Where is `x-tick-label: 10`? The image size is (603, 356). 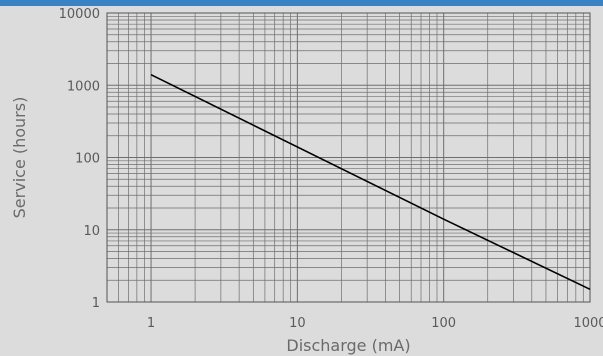
x-tick-label: 10 is located at coordinates (297, 323).